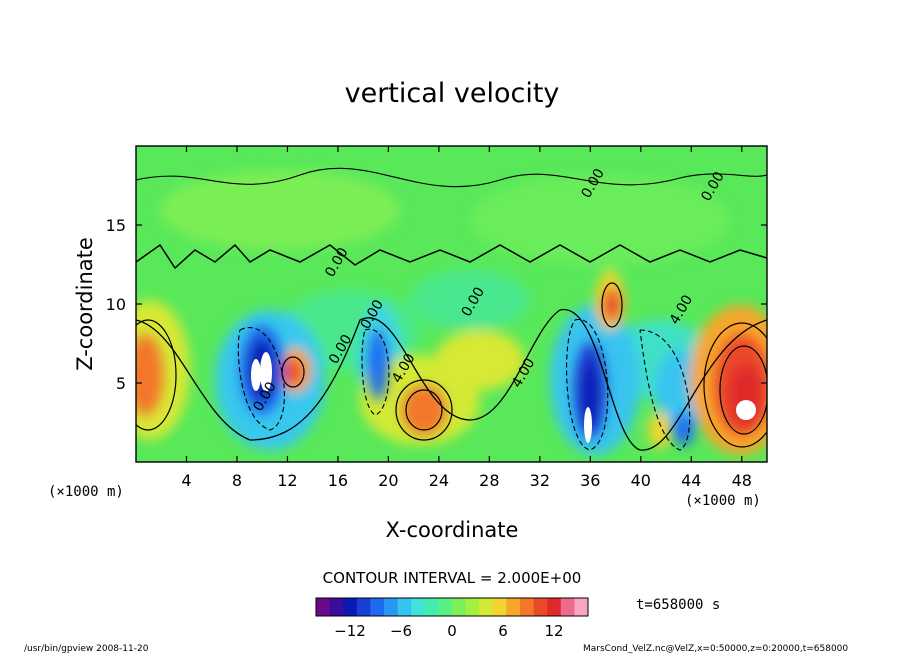  I want to click on x-tick-label: 8, so click(237, 480).